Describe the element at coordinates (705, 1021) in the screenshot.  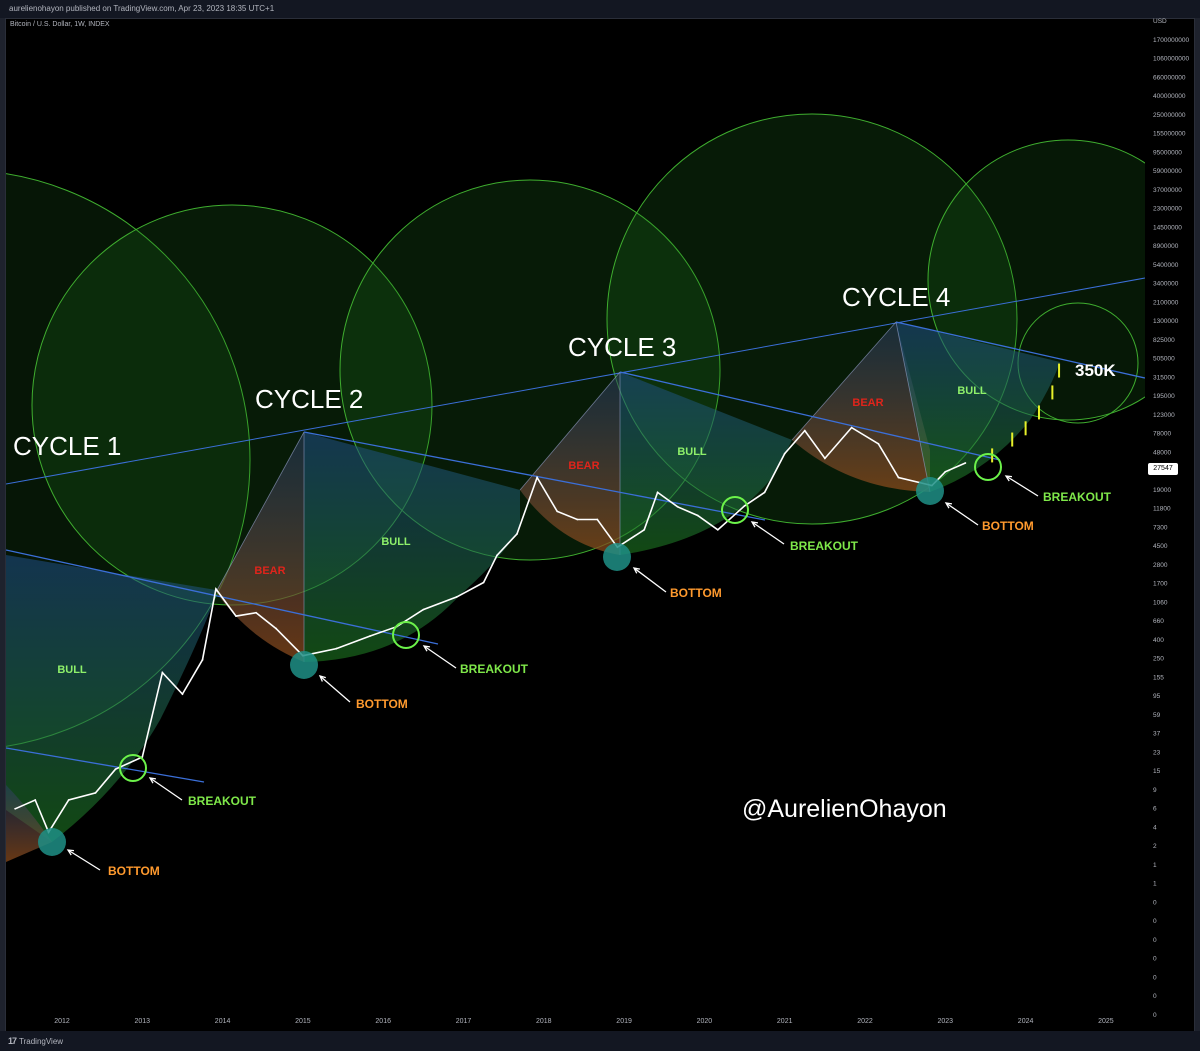
I see `x-tick-label: 2020` at that location.